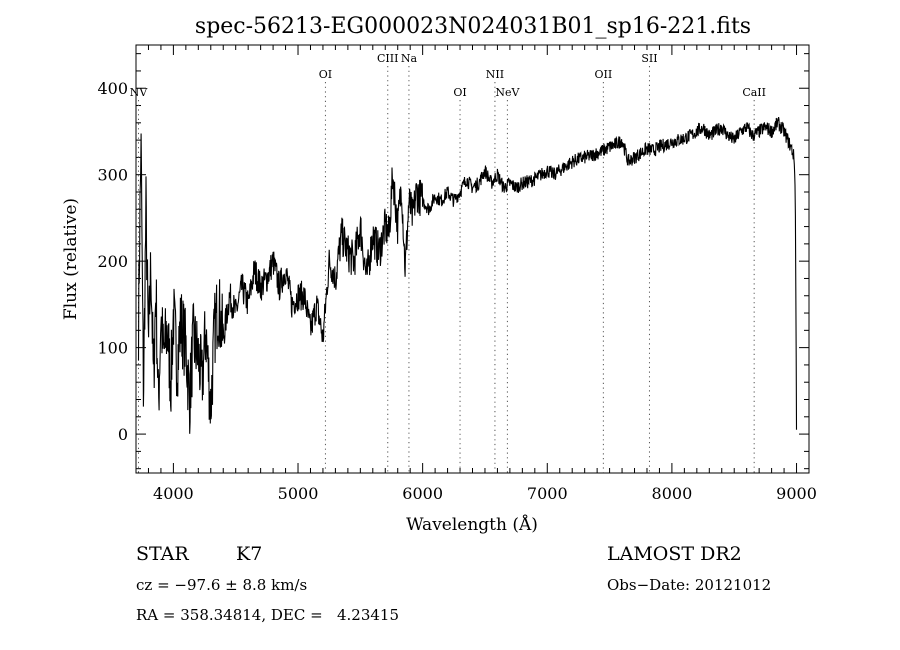 This screenshot has width=900, height=650. What do you see at coordinates (387, 58) in the screenshot?
I see `spectral-line-label: CIII` at bounding box center [387, 58].